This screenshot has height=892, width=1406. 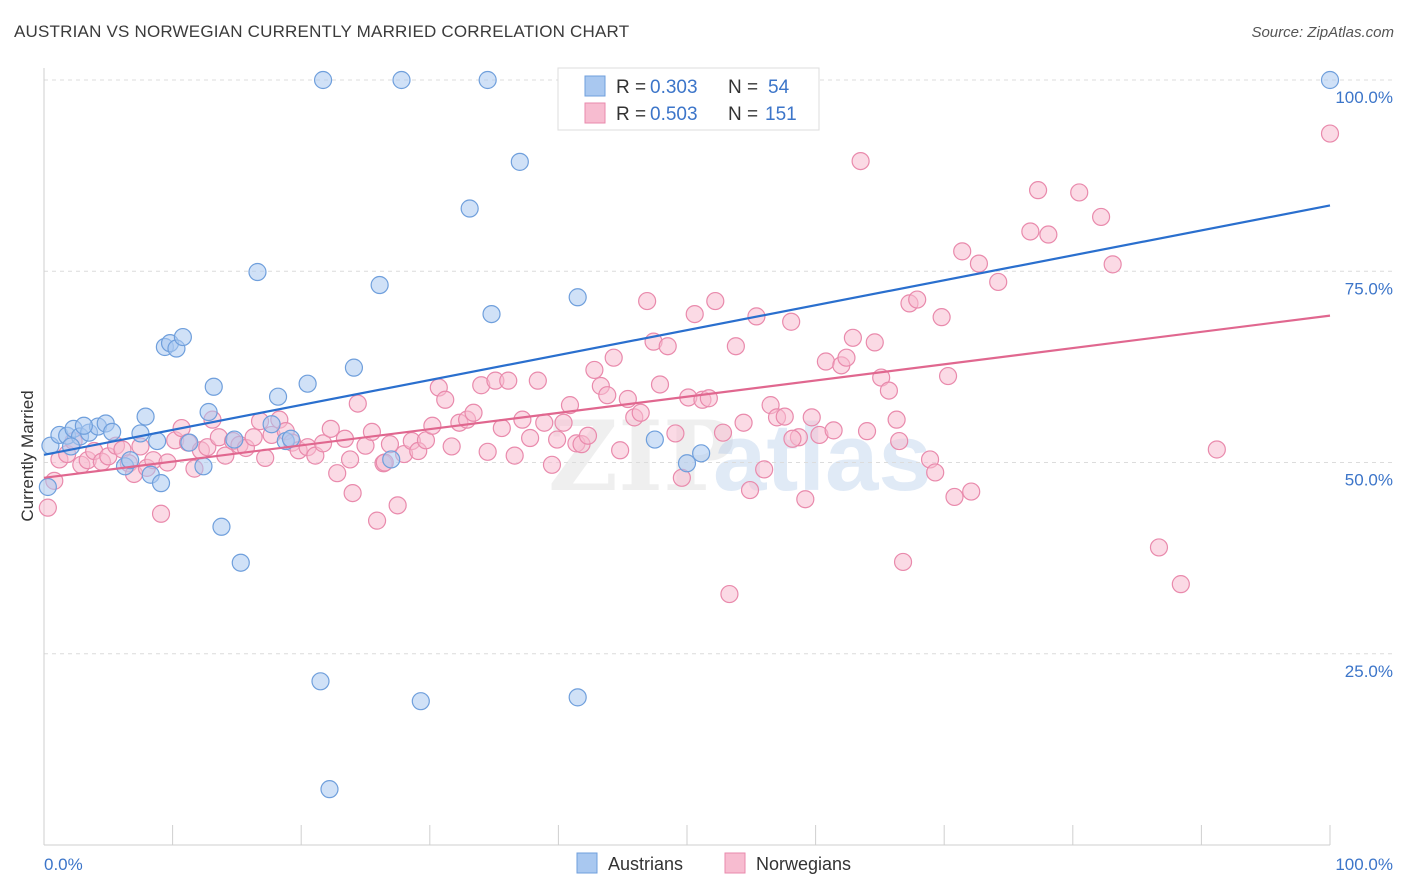 What do you see at coordinates (1322, 32) in the screenshot?
I see `source-label: Source: ZipAtlas.com` at bounding box center [1322, 32].